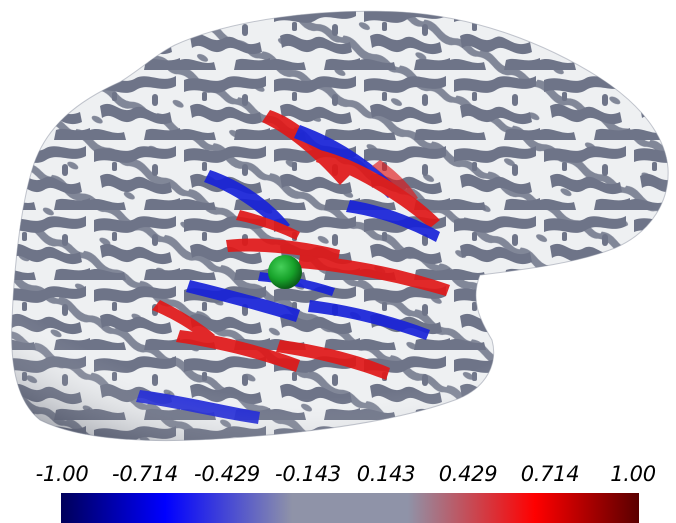 The height and width of the screenshot is (523, 676). Describe the element at coordinates (350, 508) in the screenshot. I see `colorbar` at that location.